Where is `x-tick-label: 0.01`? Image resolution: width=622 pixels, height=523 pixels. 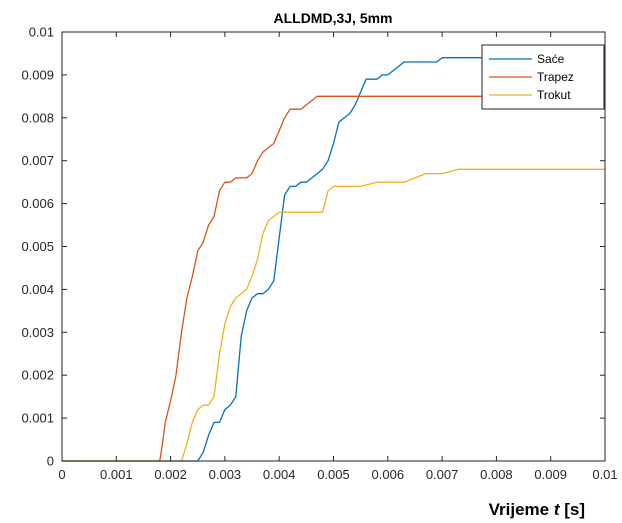 x-tick-label: 0.01 is located at coordinates (604, 474).